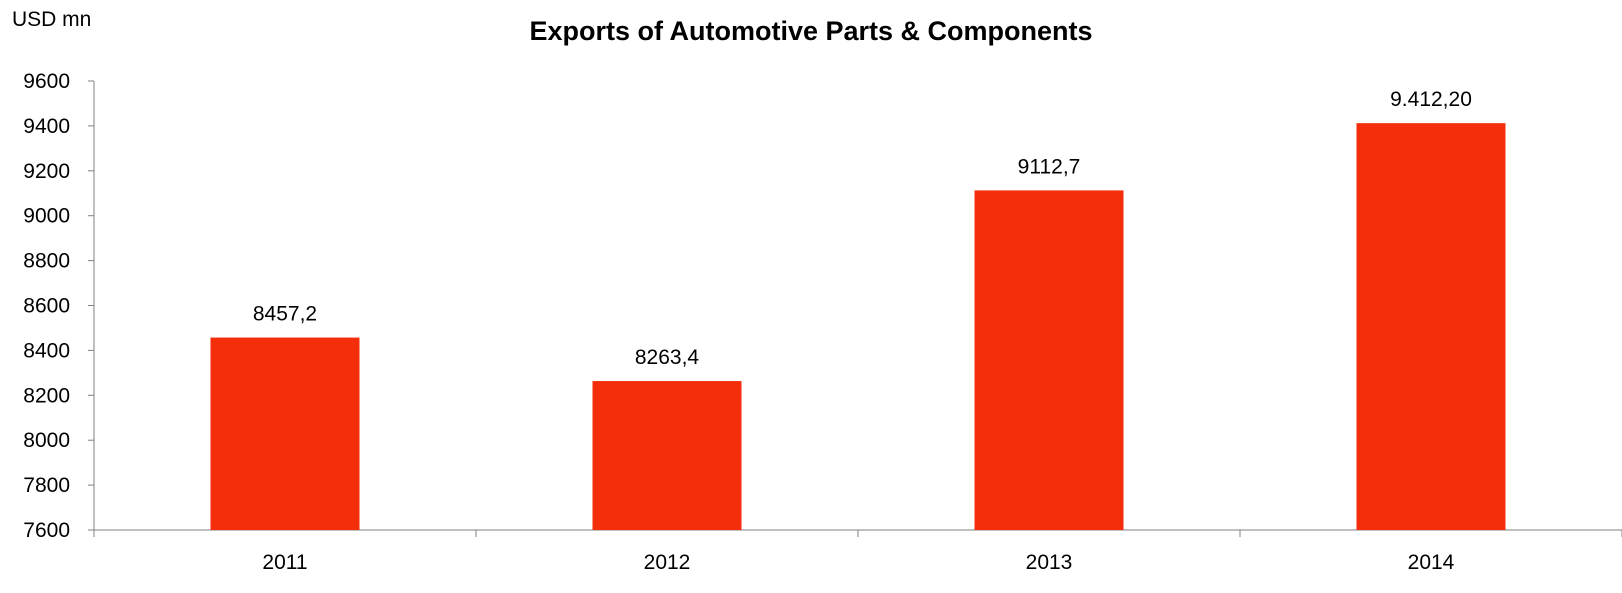  What do you see at coordinates (285, 433) in the screenshot?
I see `bar-2011` at bounding box center [285, 433].